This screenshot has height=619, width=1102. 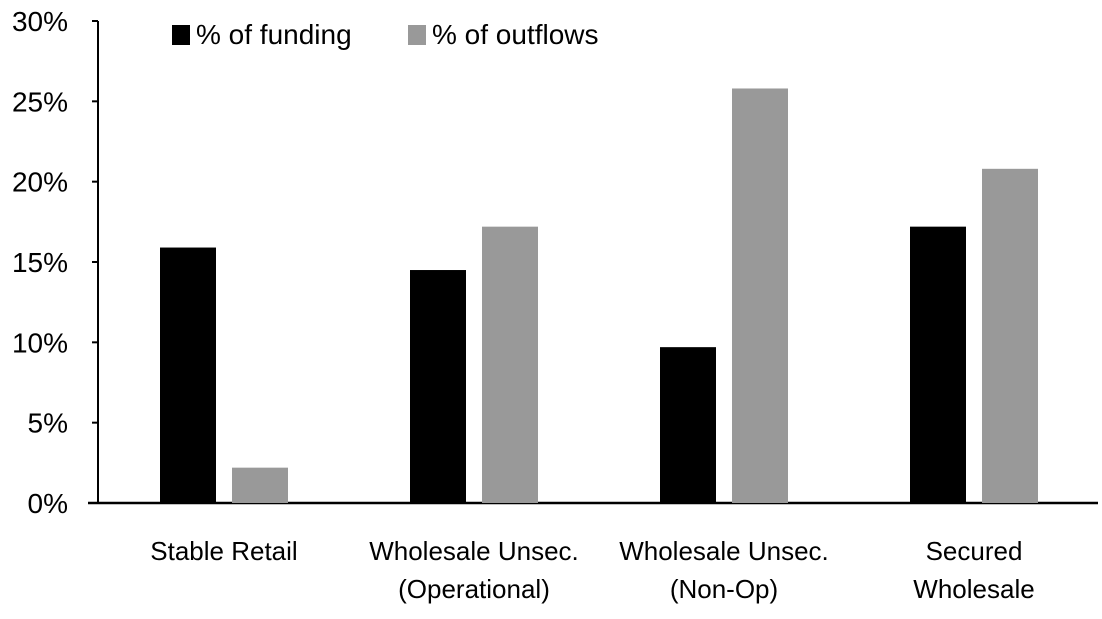 I want to click on y-tick-label: 15%, so click(x=40, y=262).